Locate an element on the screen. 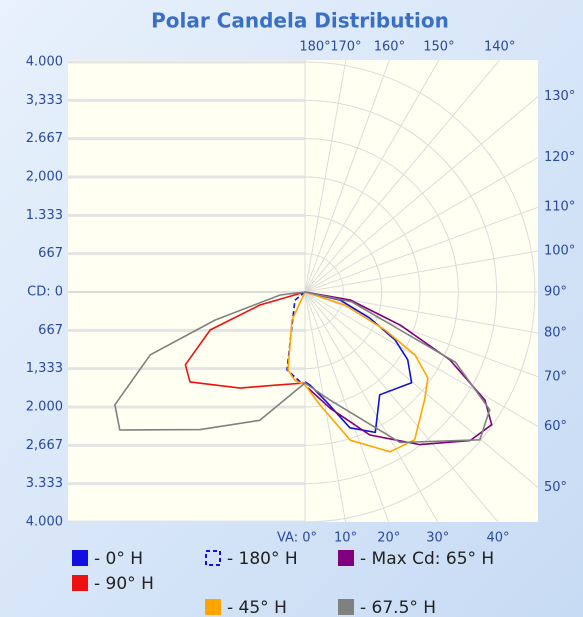 This screenshot has height=617, width=583. y-tick-label: 2.667 is located at coordinates (44, 138).